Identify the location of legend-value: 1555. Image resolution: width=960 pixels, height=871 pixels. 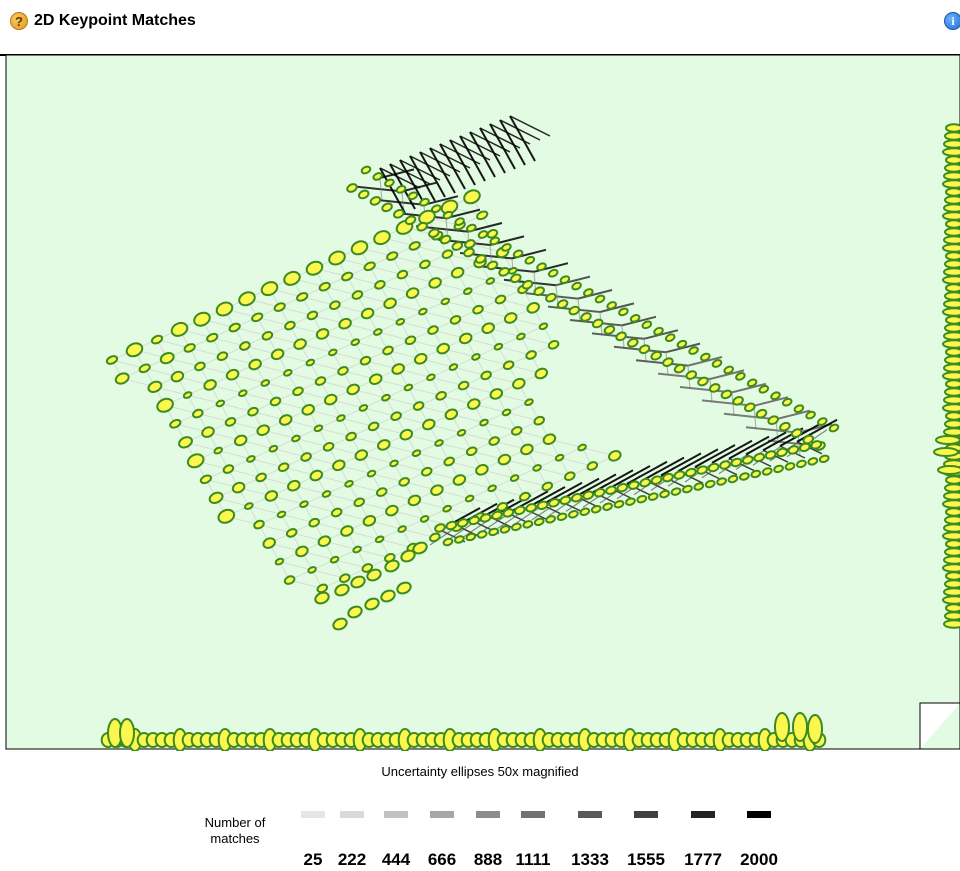
(646, 859).